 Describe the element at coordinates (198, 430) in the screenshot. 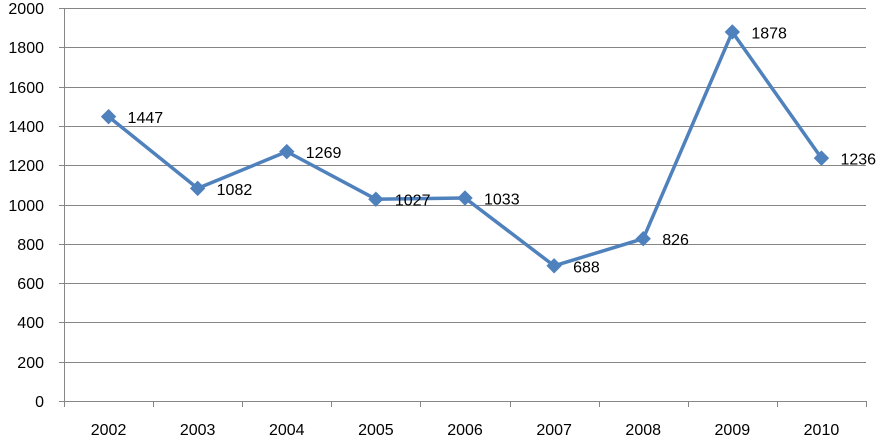

I see `x-tick-label: 2003` at that location.